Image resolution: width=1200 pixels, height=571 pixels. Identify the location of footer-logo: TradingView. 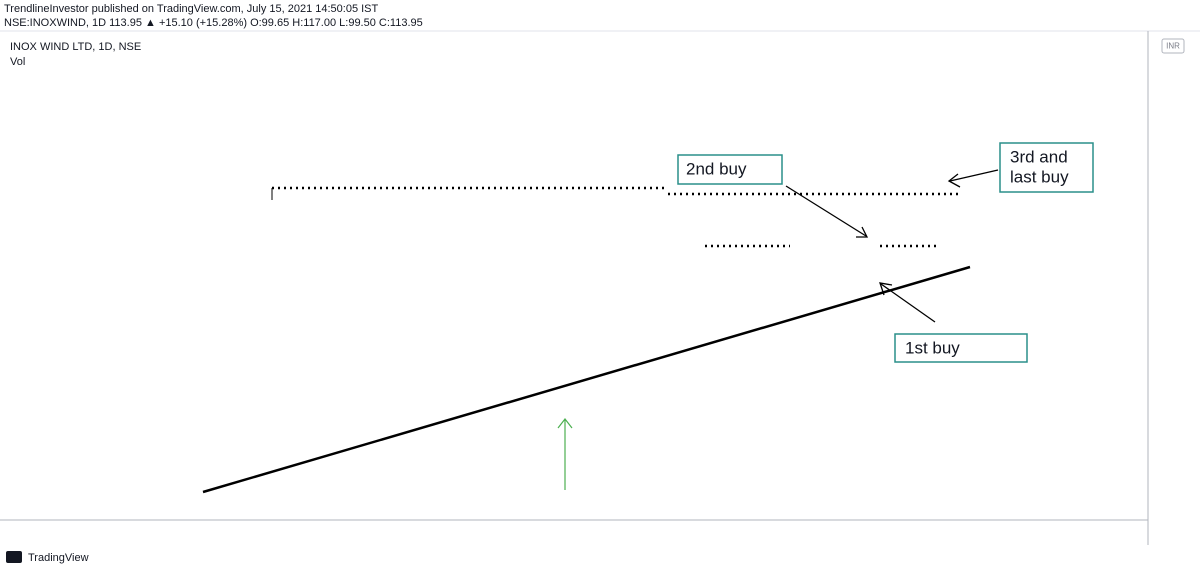
(58, 558).